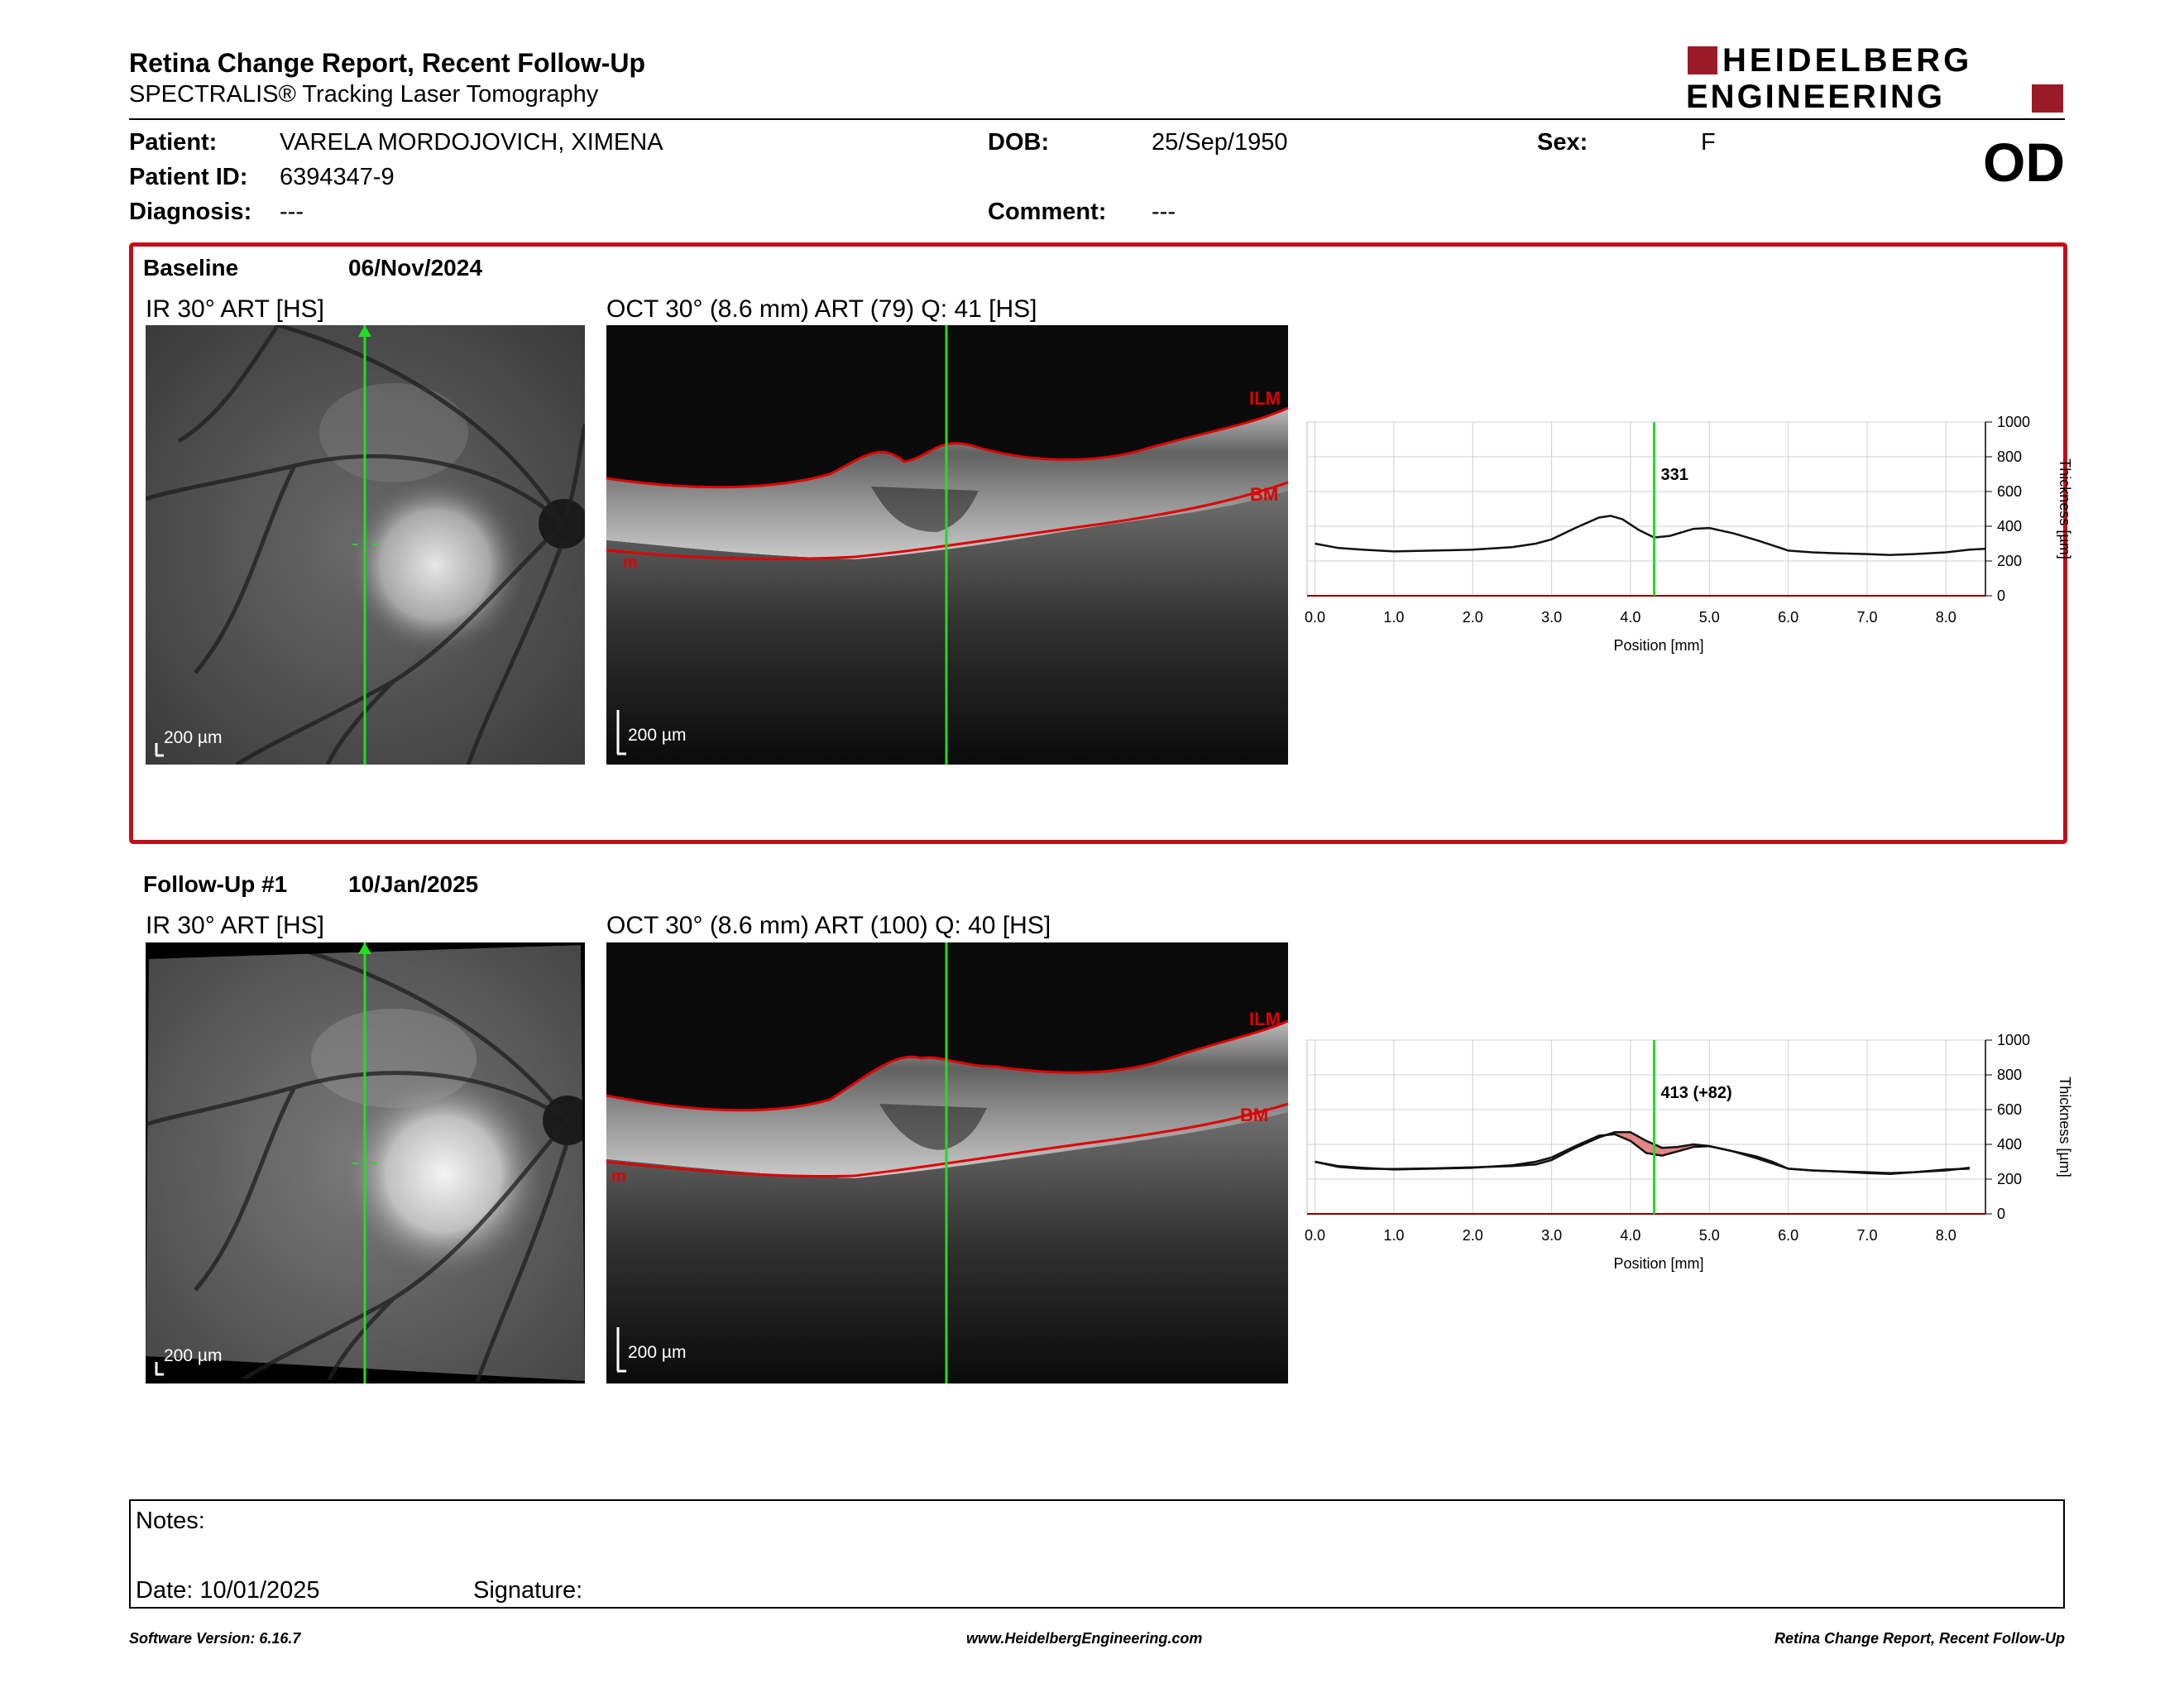 This screenshot has width=2184, height=1688. What do you see at coordinates (337, 177) in the screenshot?
I see `patient-id: 6394347-9` at bounding box center [337, 177].